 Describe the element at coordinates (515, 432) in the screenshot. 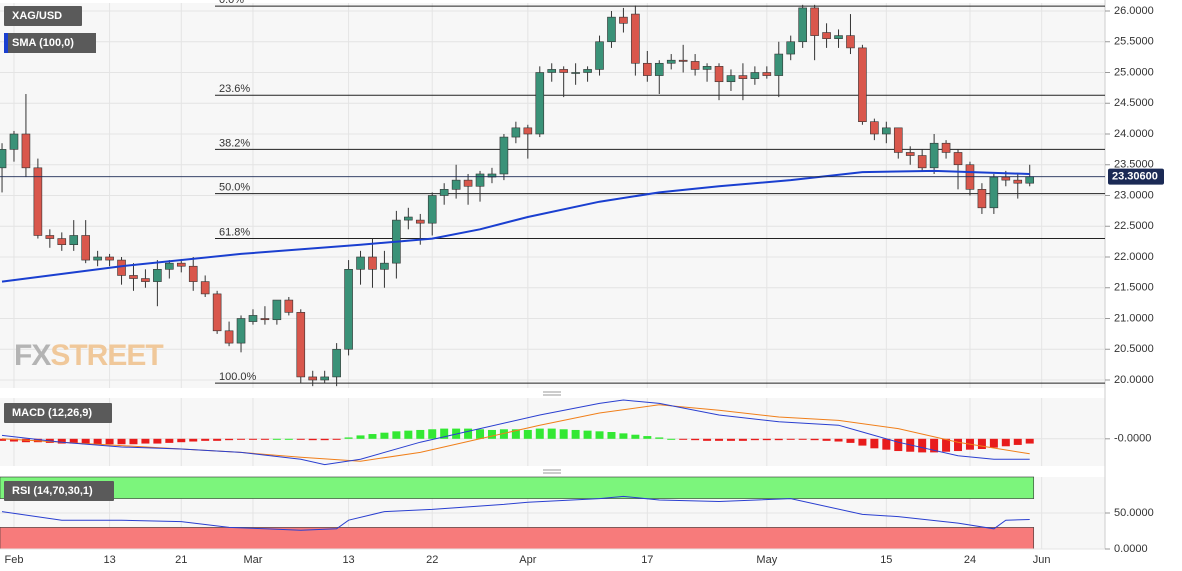

I see `macd-line` at that location.